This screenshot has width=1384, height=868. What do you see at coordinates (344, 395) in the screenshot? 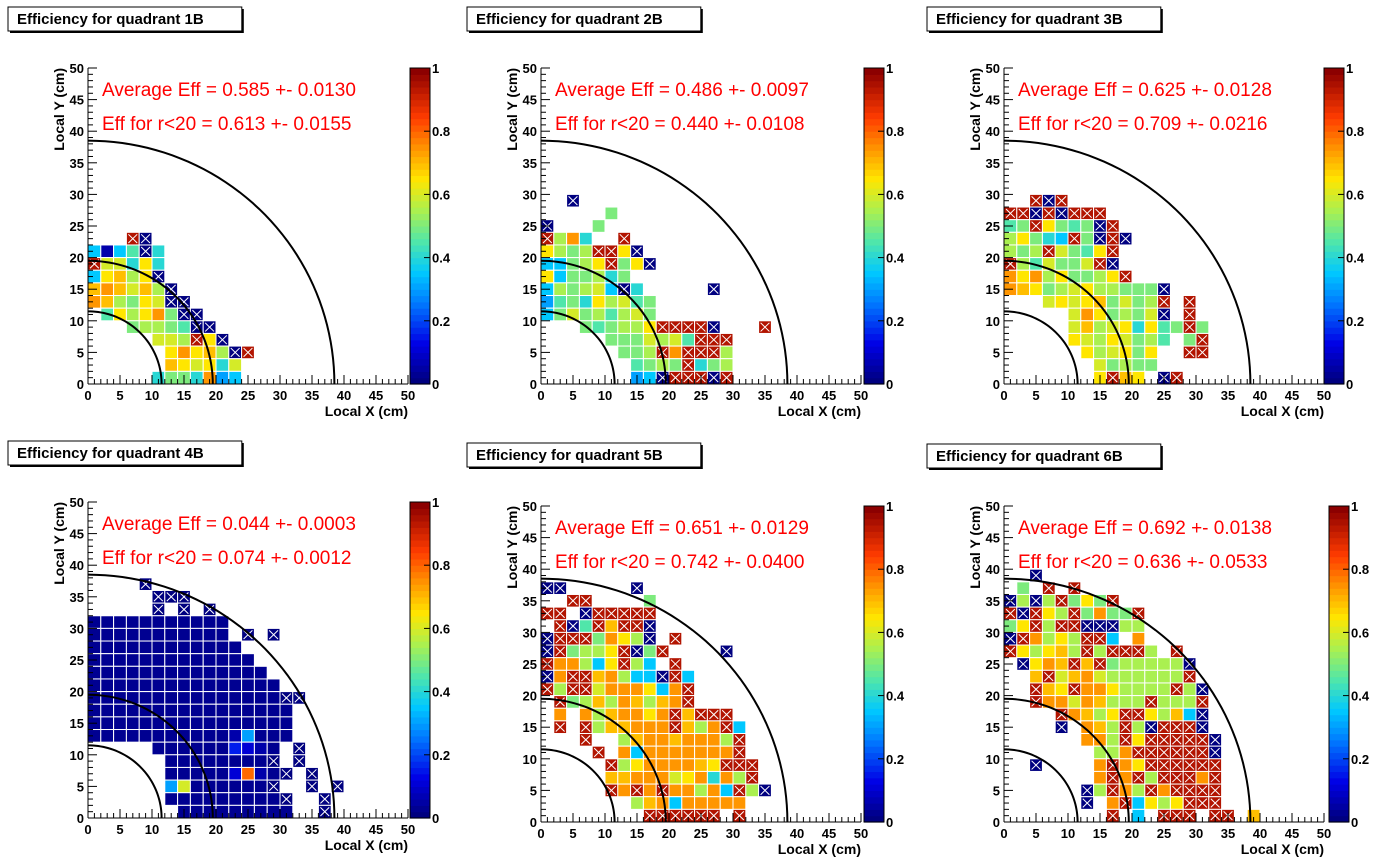
I see `x-tick-label: 40` at bounding box center [344, 395].